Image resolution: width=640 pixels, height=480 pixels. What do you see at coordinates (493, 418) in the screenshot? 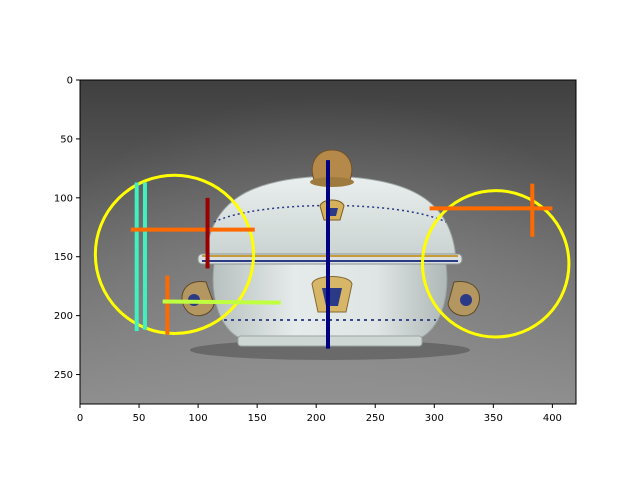
I see `x-tick-label: 350` at bounding box center [493, 418].